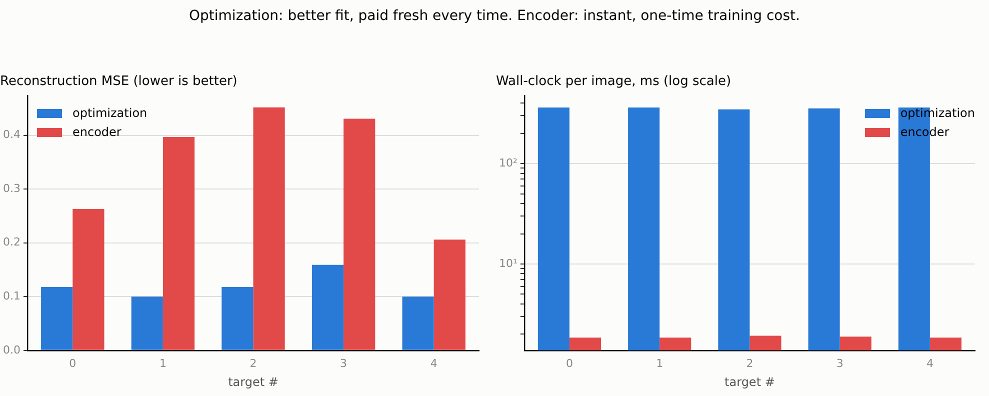 The image size is (989, 396). What do you see at coordinates (97, 132) in the screenshot?
I see `legend-label: encoder` at bounding box center [97, 132].